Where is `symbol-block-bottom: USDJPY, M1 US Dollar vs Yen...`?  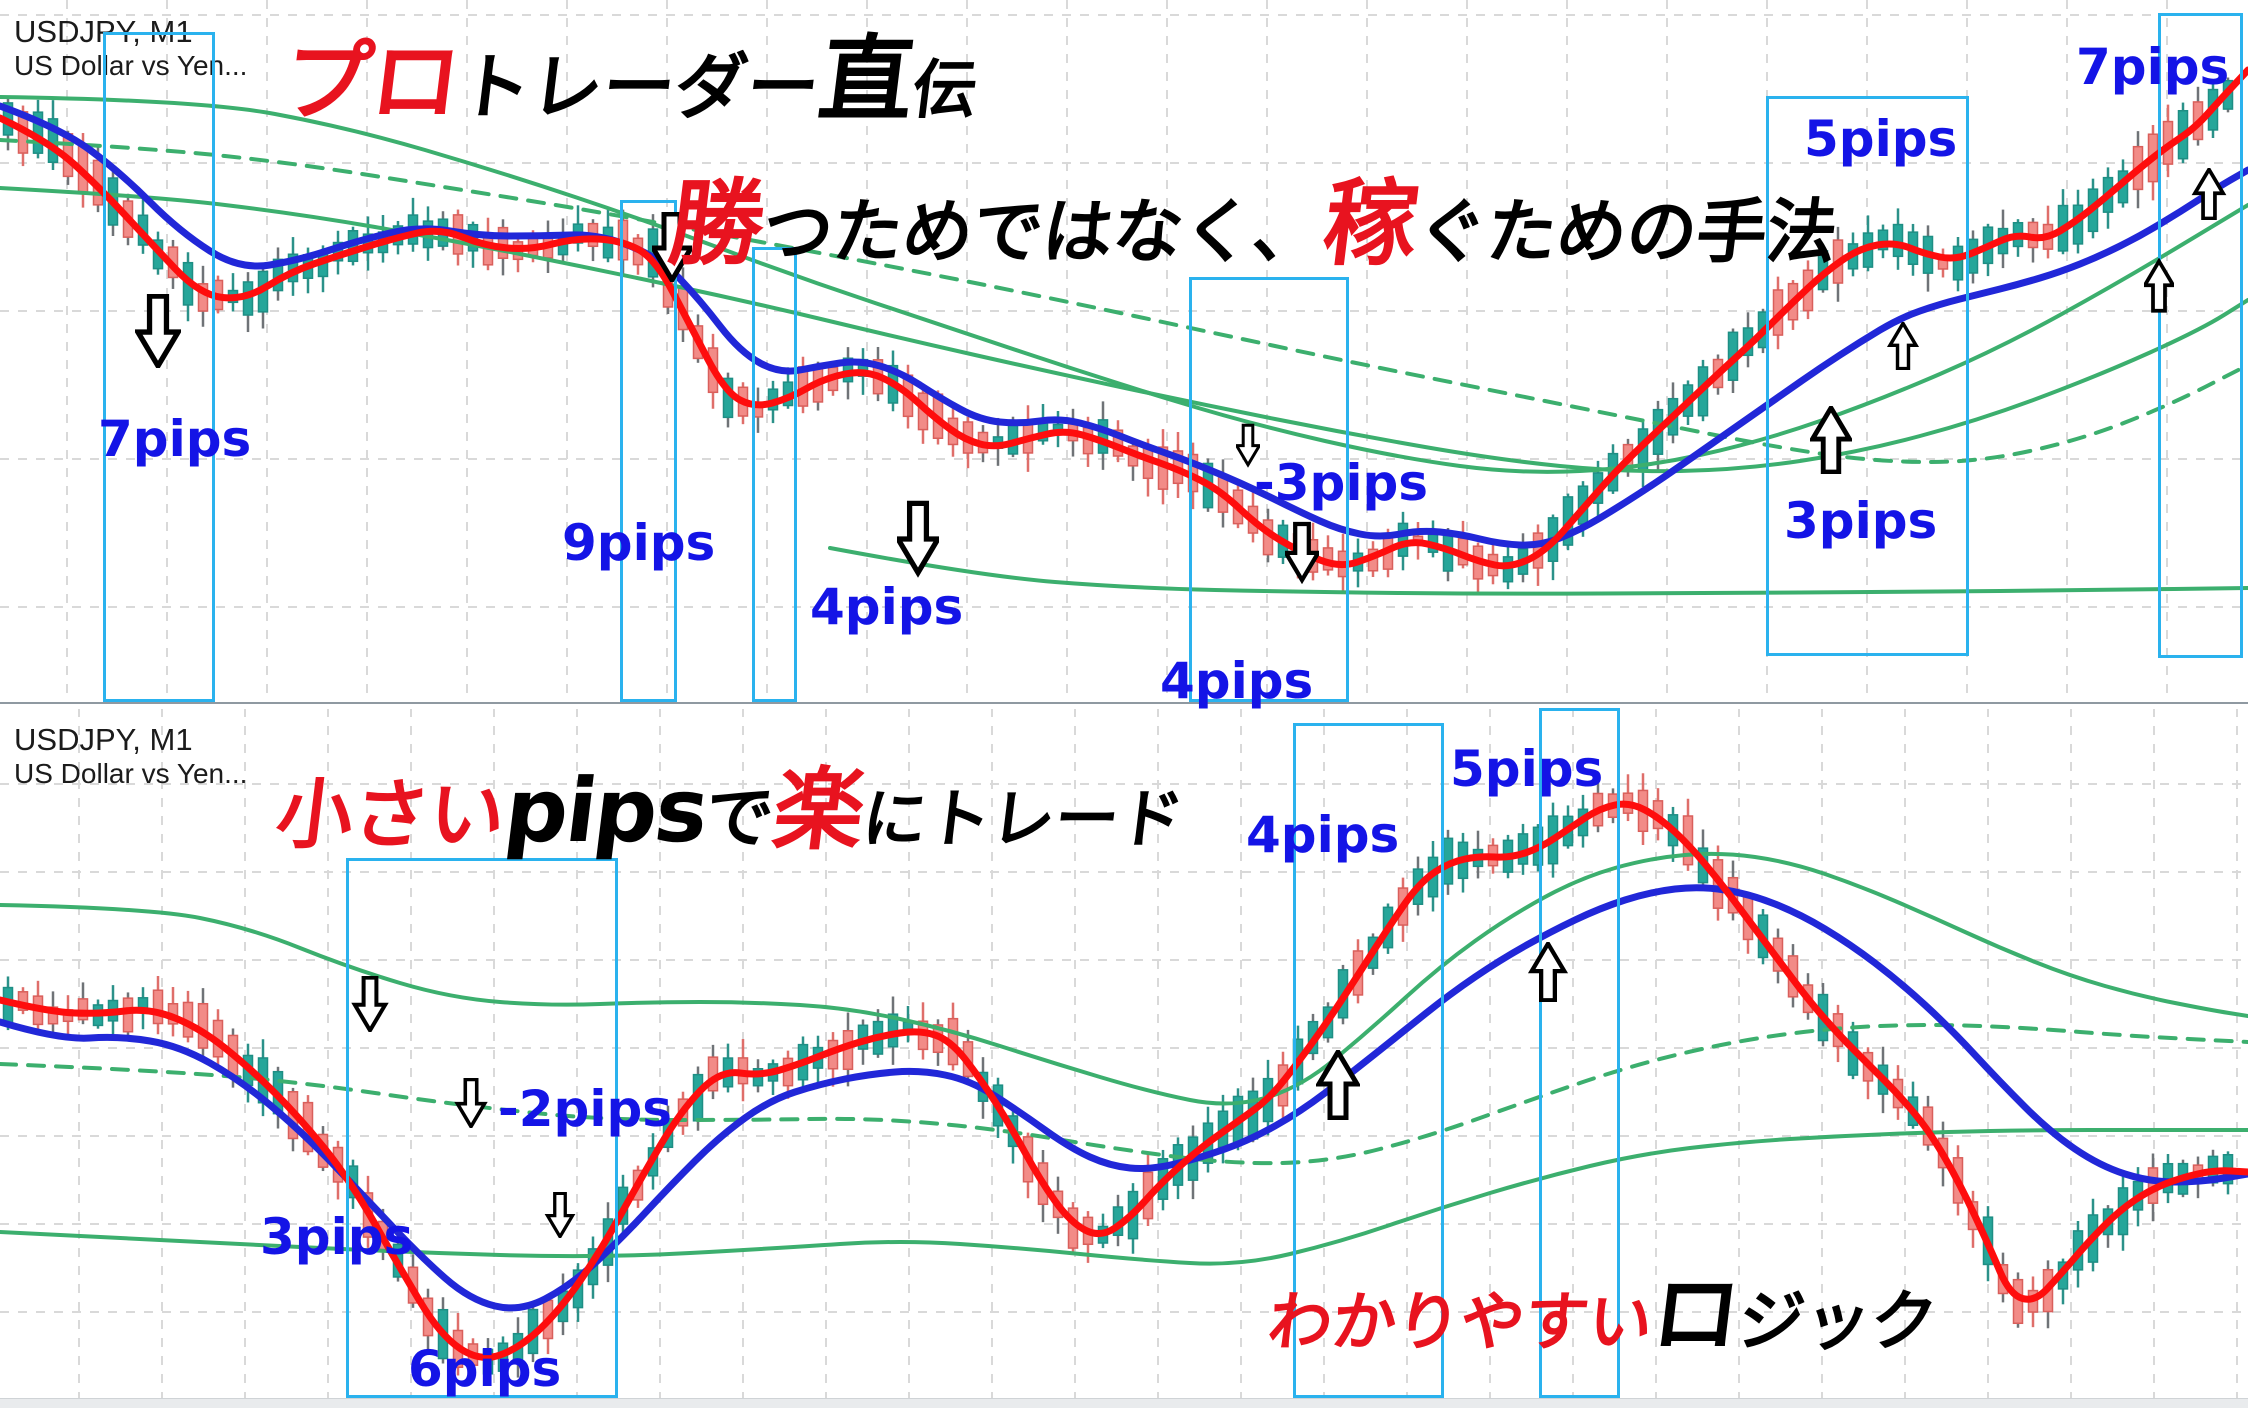 symbol-block-bottom: USDJPY, M1 US Dollar vs Yen... is located at coordinates (130, 756).